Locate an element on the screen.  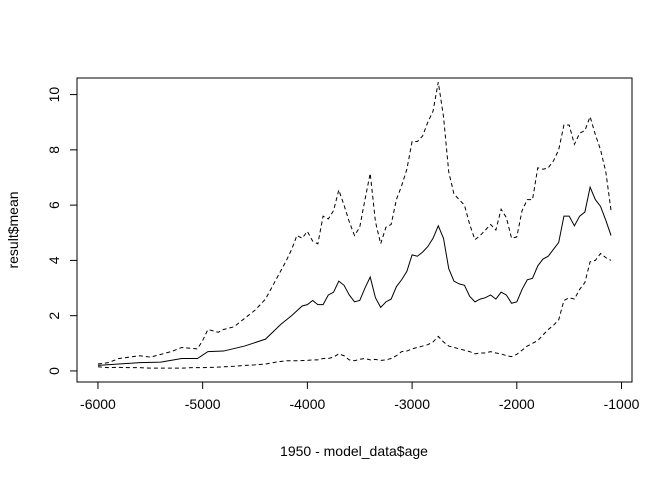
x-tick-label: -3000 is located at coordinates (412, 404).